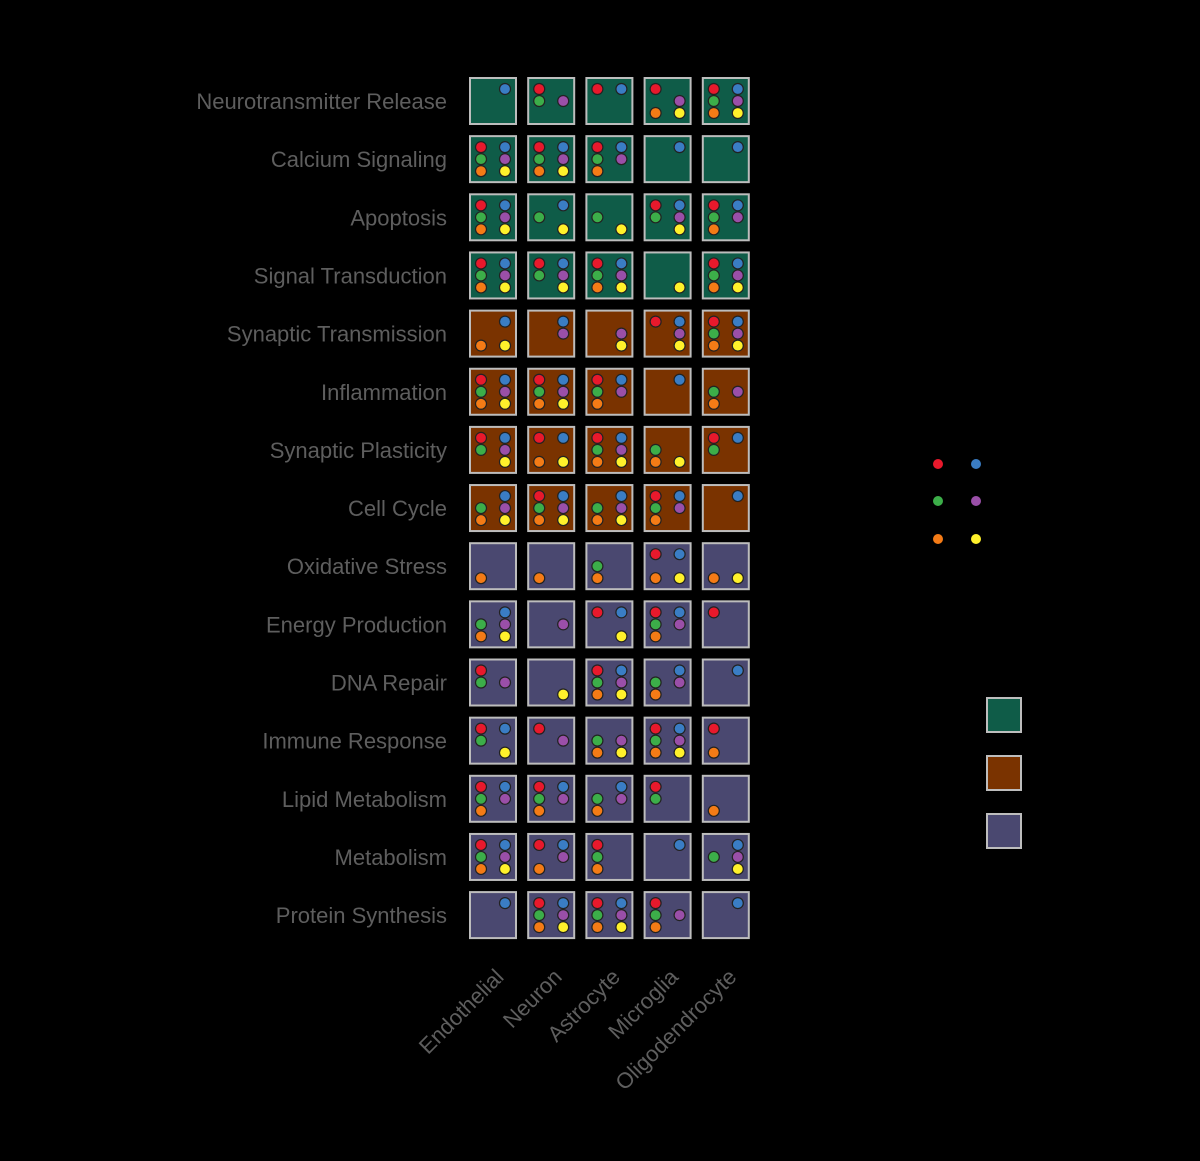  What do you see at coordinates (356, 624) in the screenshot?
I see `row-label: Energy Production` at bounding box center [356, 624].